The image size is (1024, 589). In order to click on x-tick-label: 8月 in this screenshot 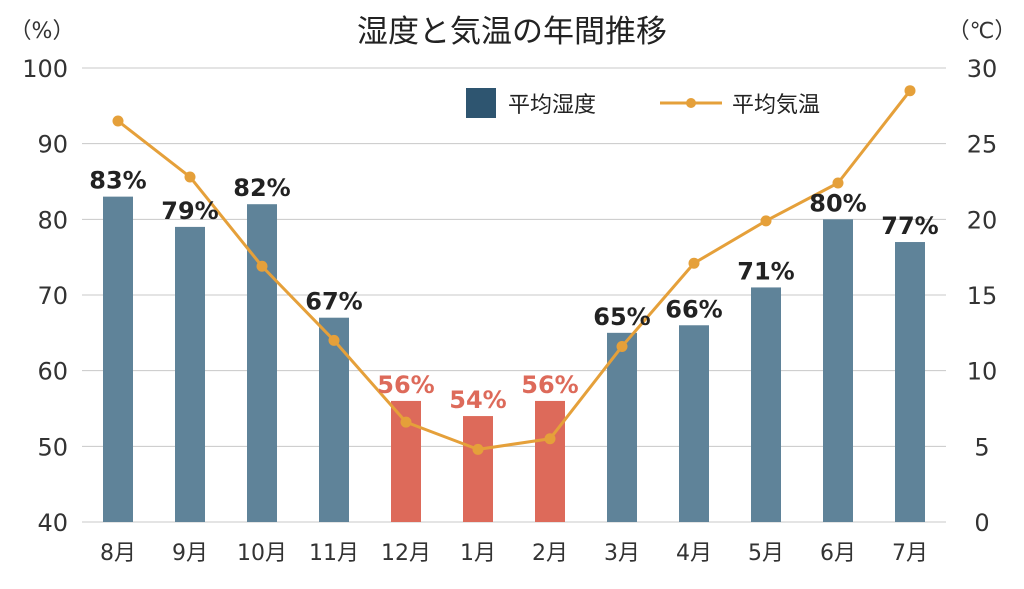, I will do `click(118, 553)`.